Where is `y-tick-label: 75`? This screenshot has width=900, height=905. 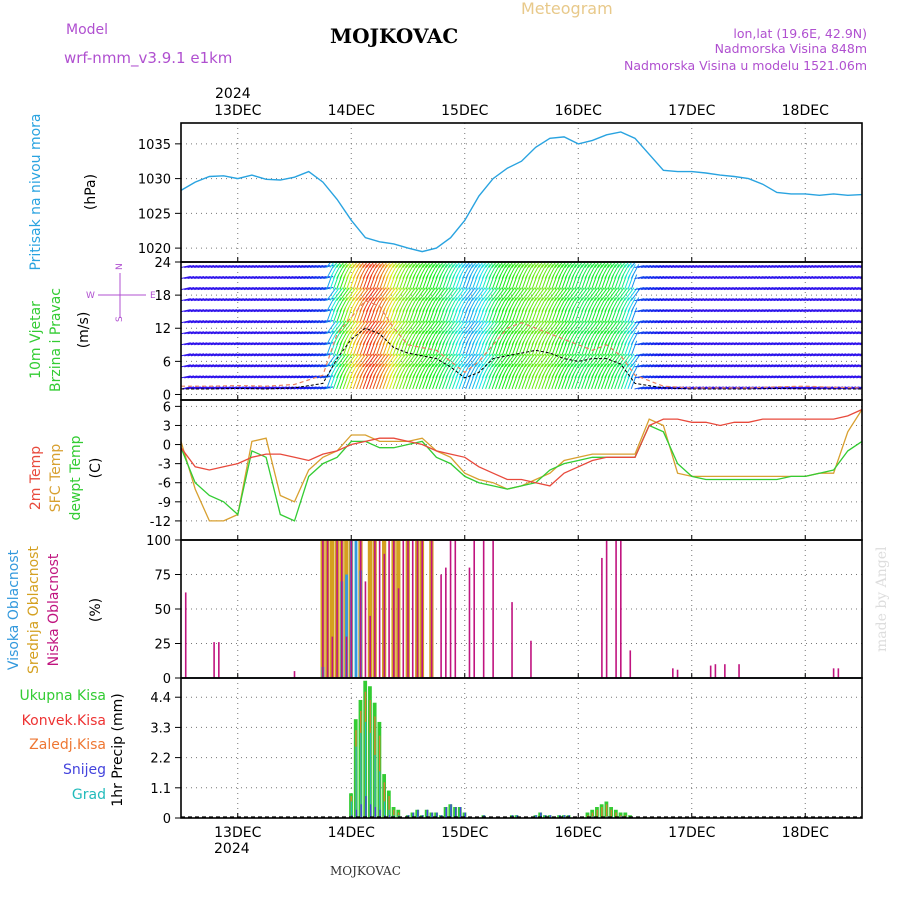 y-tick-label: 75 is located at coordinates (162, 576).